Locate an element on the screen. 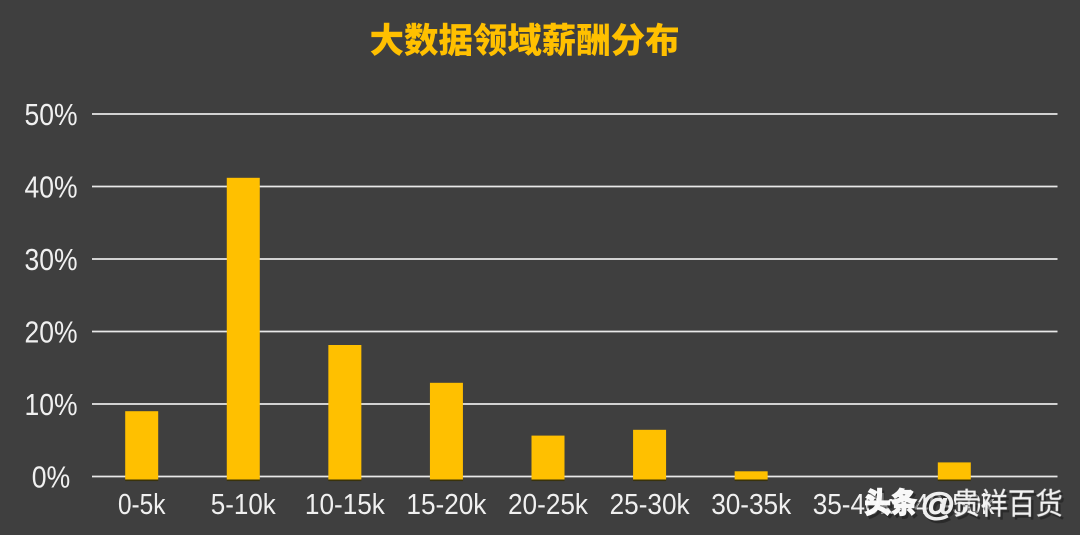  svg-text: 15-20k is located at coordinates (446, 505).